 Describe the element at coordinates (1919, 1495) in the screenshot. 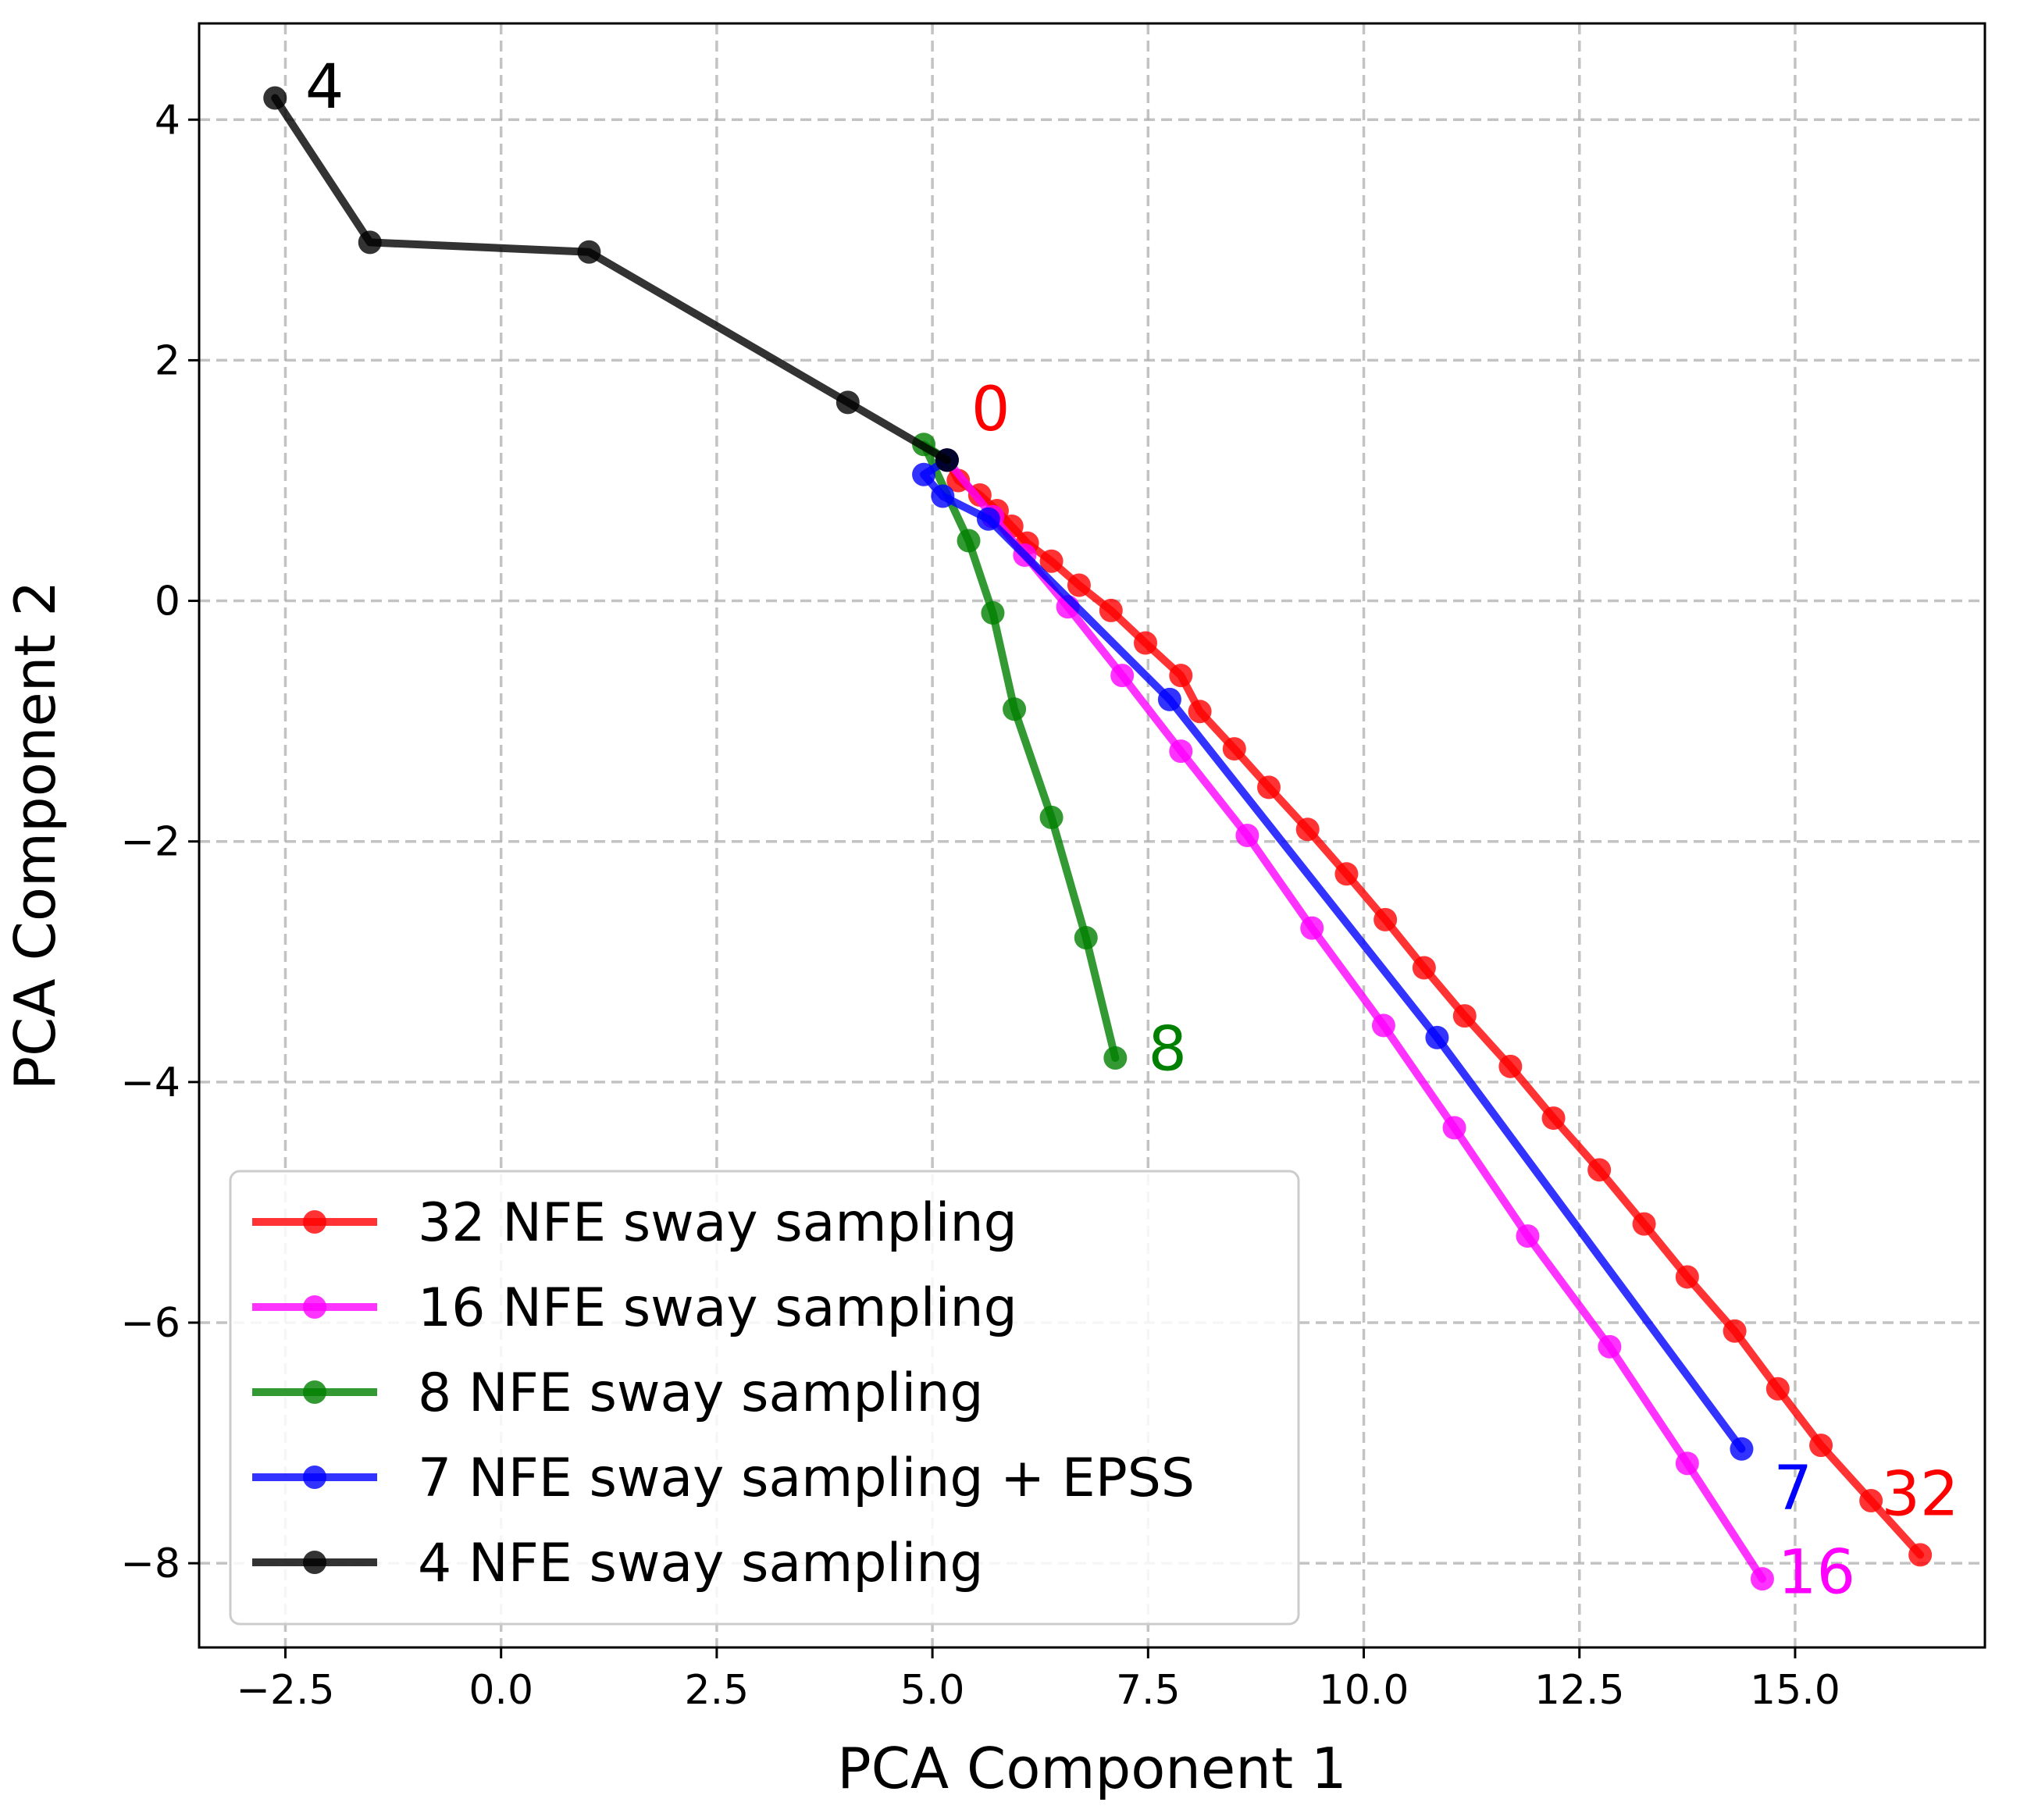

I see `annotation-label: 32` at that location.